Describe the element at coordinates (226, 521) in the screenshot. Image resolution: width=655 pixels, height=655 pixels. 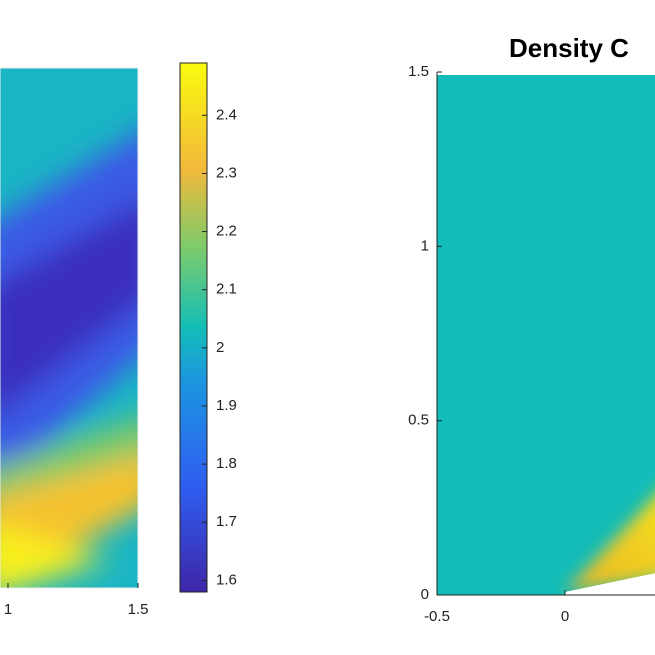
I see `colorbar-tick-label: 1.7` at that location.